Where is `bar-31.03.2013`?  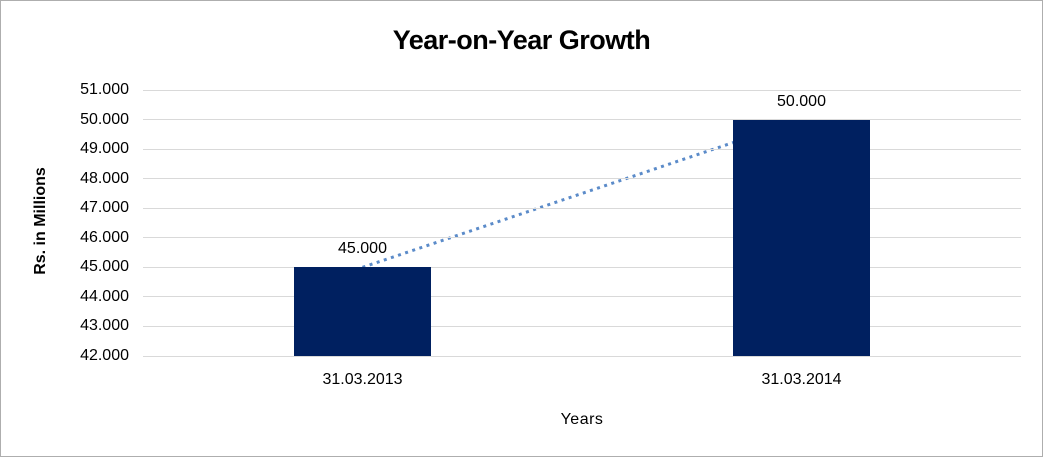
bar-31.03.2013 is located at coordinates (362, 311).